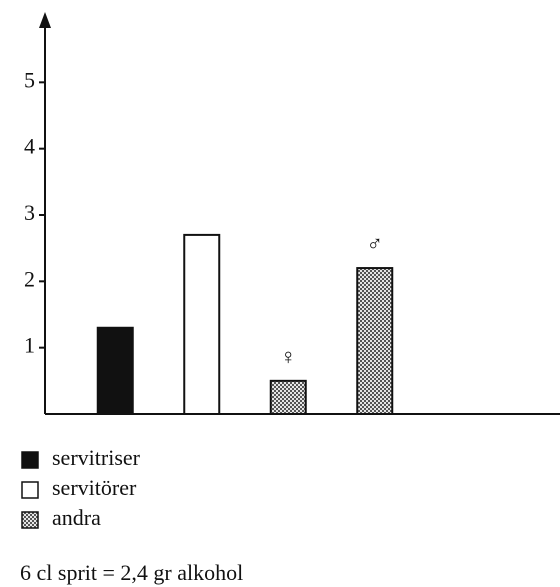  What do you see at coordinates (29, 212) in the screenshot?
I see `y-tick-label: 3` at bounding box center [29, 212].